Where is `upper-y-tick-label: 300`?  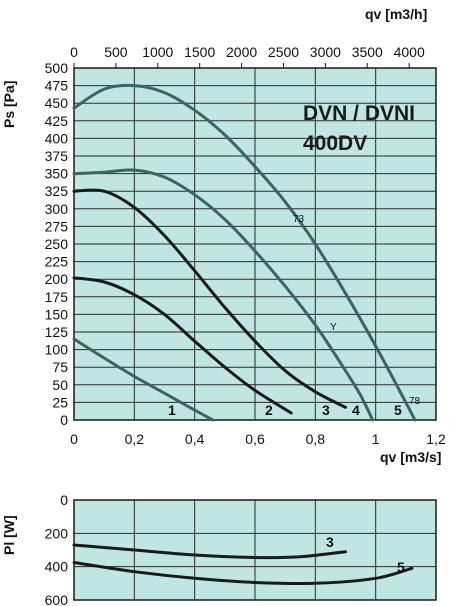
upper-y-tick-label: 300 is located at coordinates (57, 209).